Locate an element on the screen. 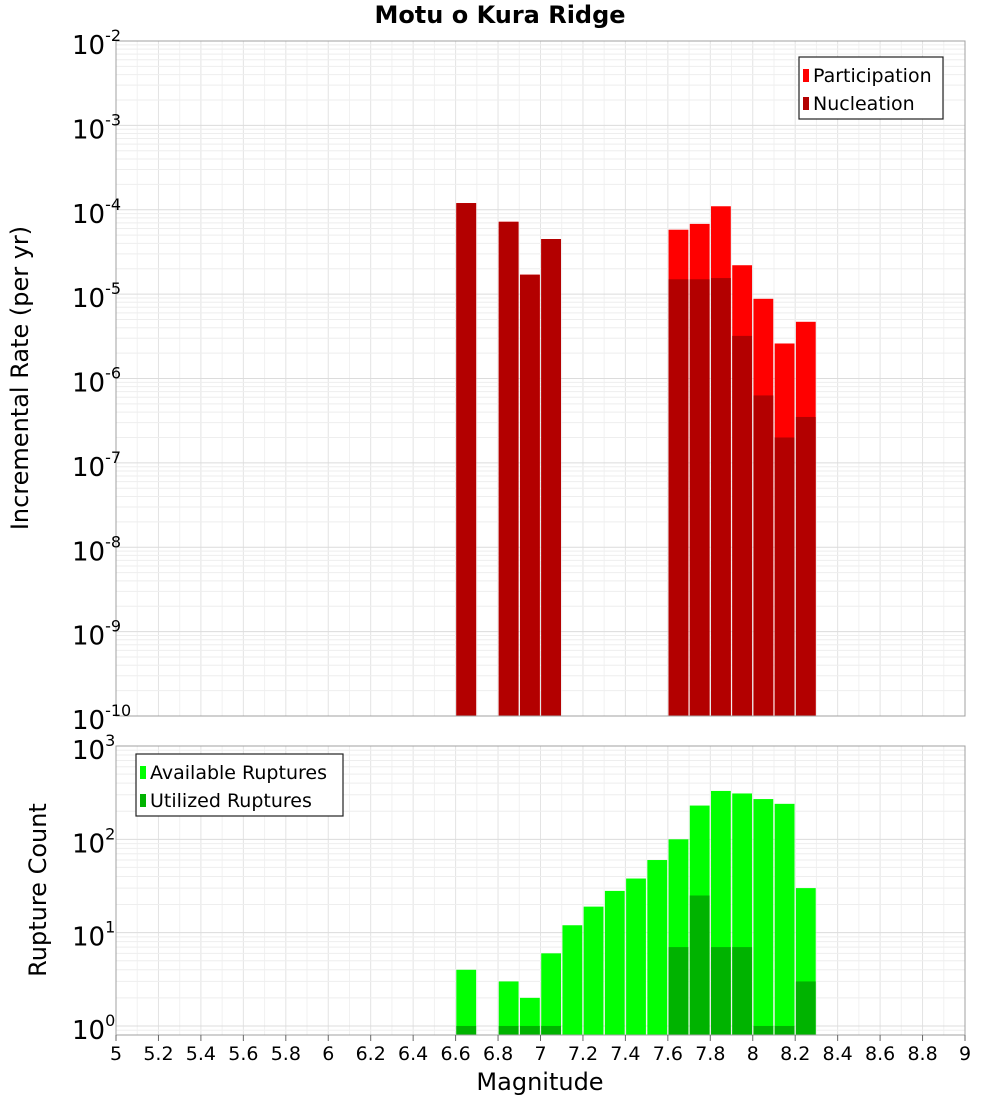 The height and width of the screenshot is (1100, 1000). x-tick-label: 8 is located at coordinates (753, 1054).